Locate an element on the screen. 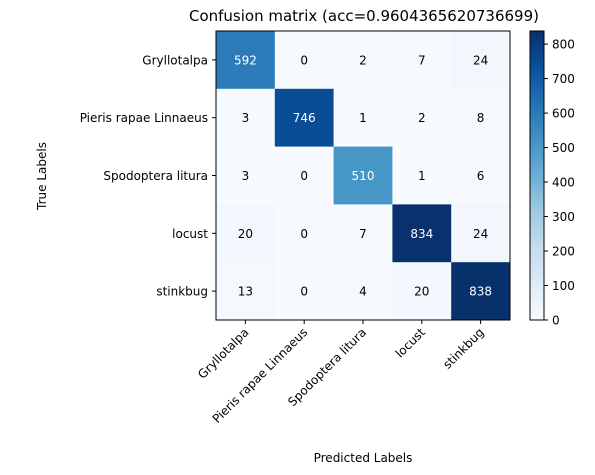 This screenshot has width=595, height=475. cell-value-label: 746 is located at coordinates (304, 118).